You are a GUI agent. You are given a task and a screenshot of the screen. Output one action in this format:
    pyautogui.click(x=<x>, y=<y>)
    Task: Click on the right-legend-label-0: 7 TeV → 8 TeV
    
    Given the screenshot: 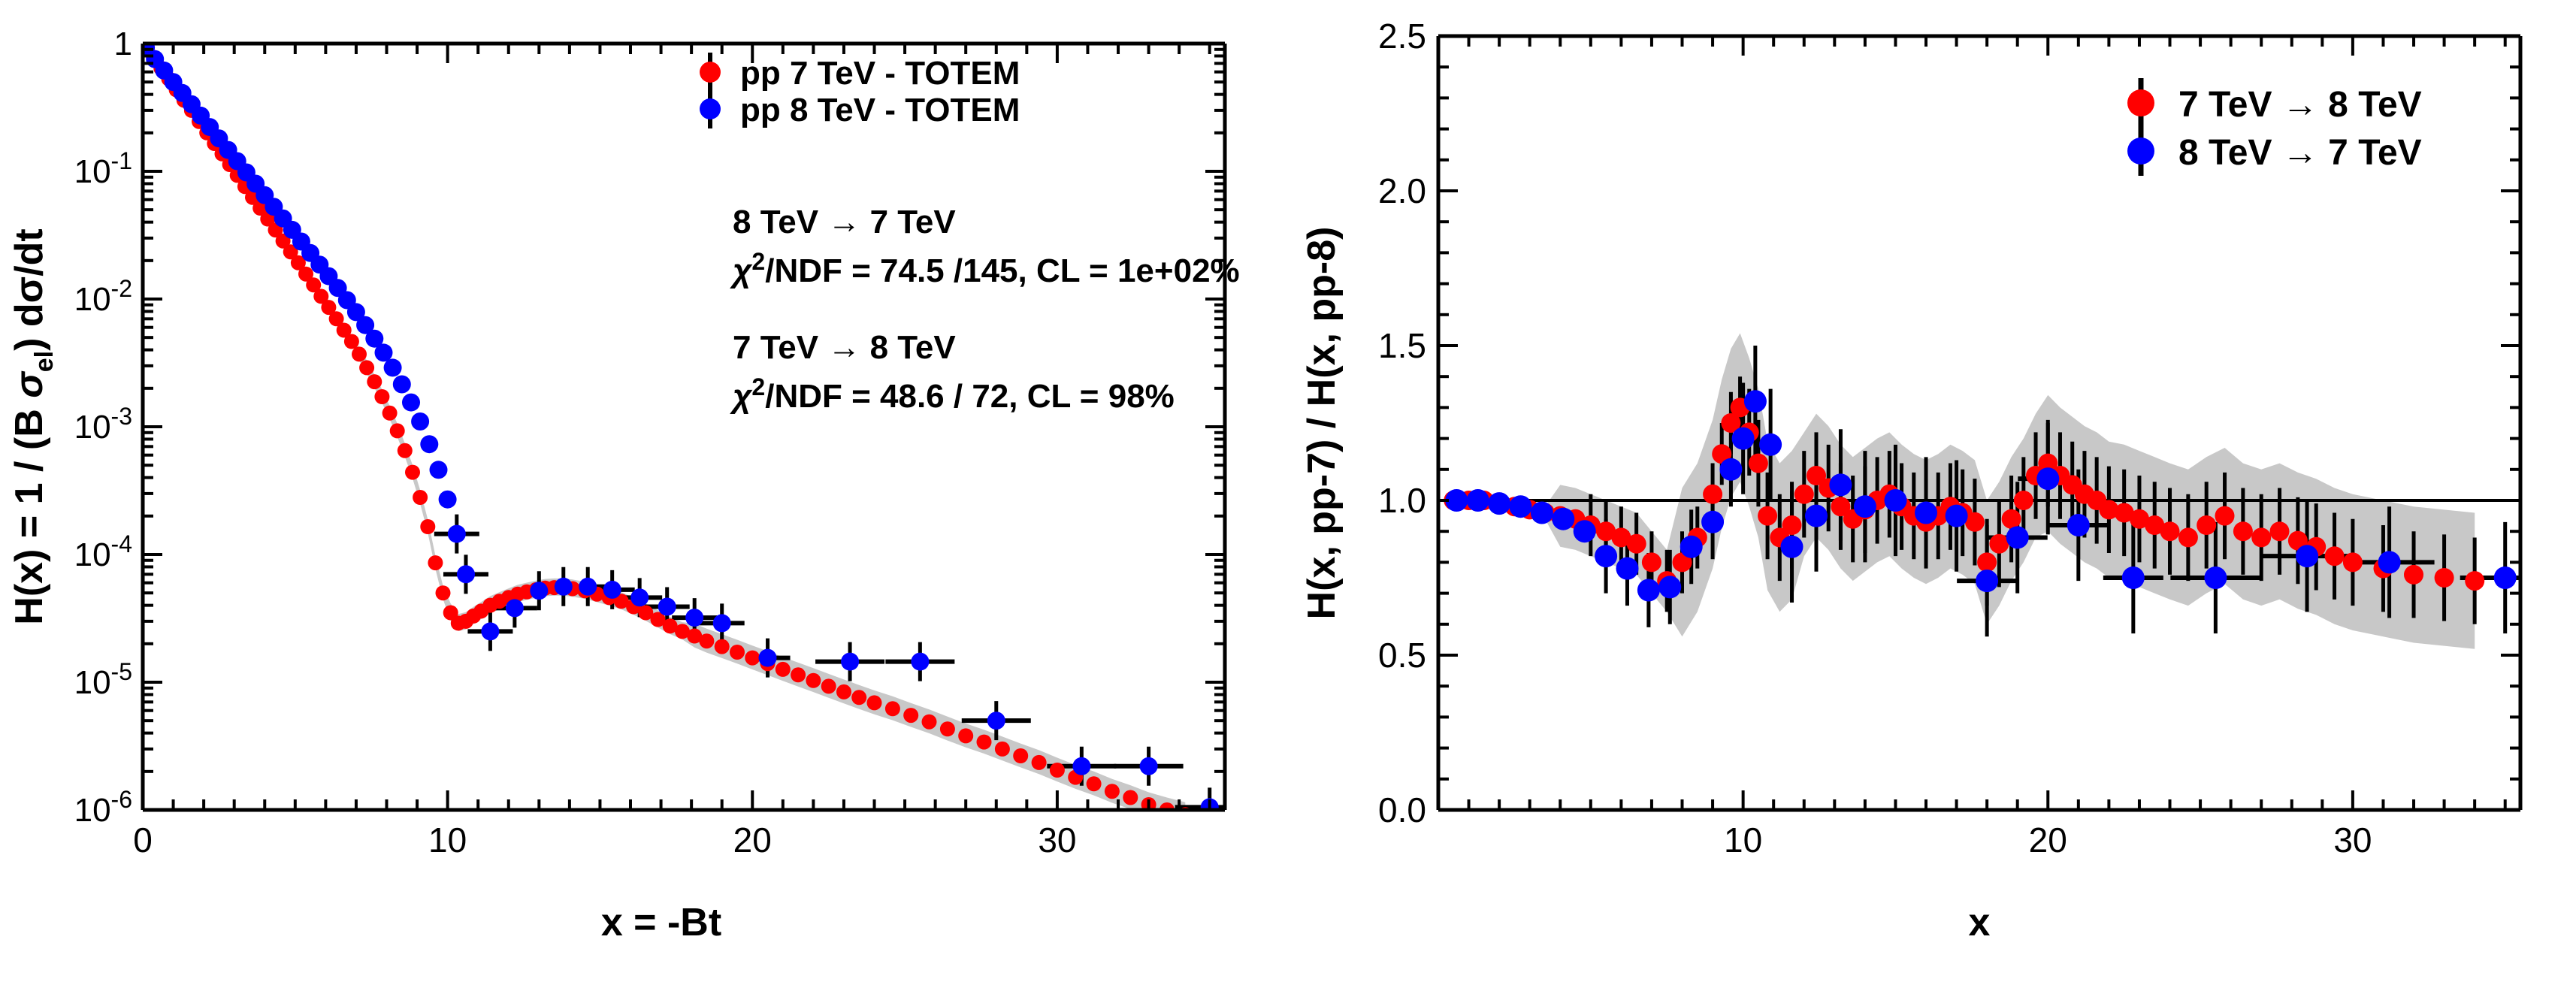 What is the action you would take?
    pyautogui.click(x=2300, y=105)
    